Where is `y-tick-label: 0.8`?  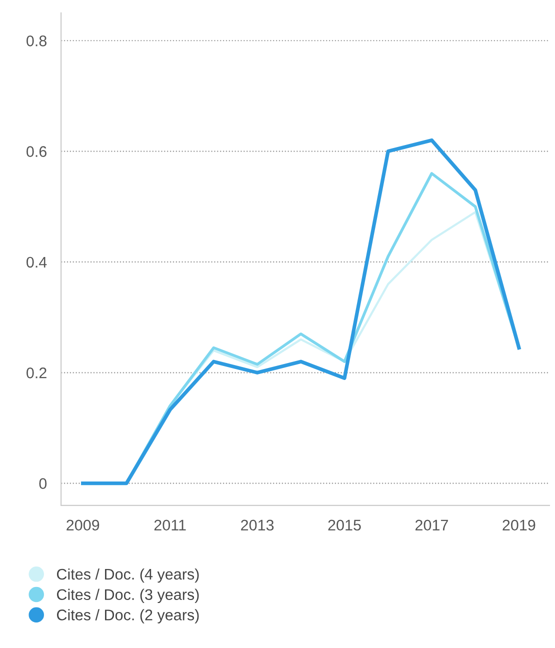
y-tick-label: 0.8 is located at coordinates (36, 40).